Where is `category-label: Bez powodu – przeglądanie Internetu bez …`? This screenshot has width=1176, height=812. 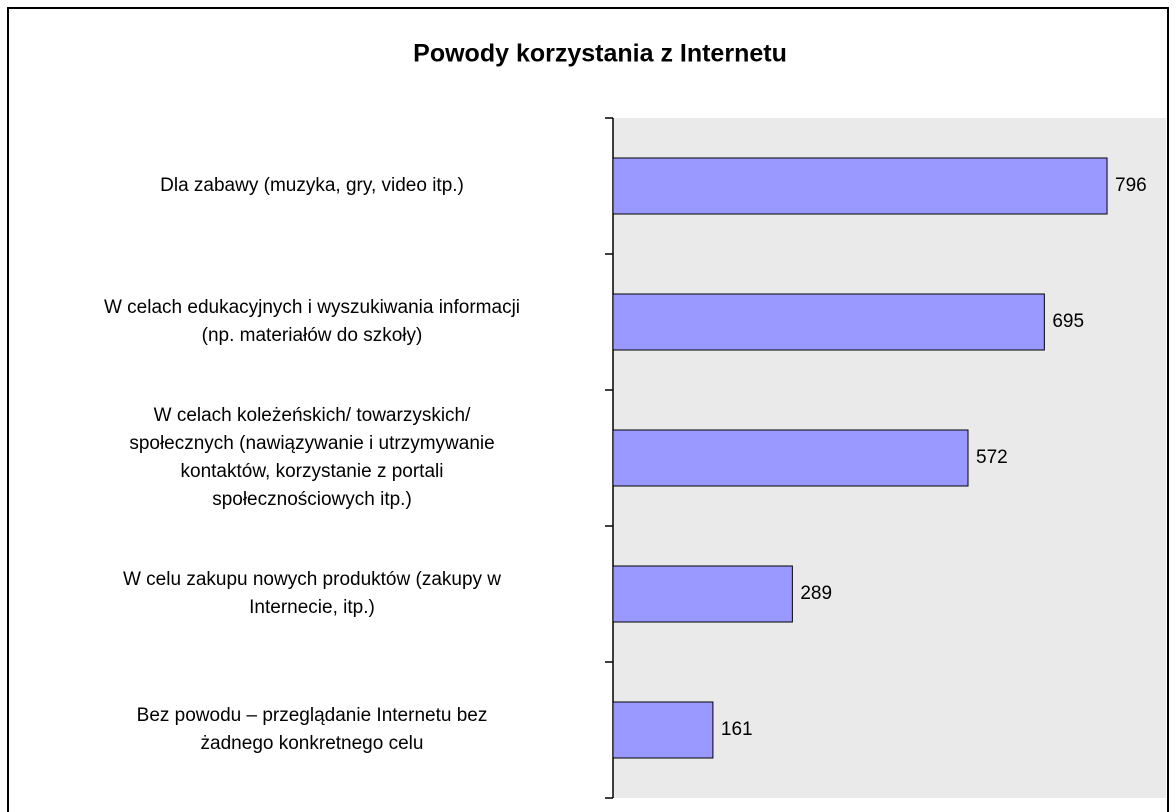 category-label: Bez powodu – przeglądanie Internetu bez … is located at coordinates (312, 729).